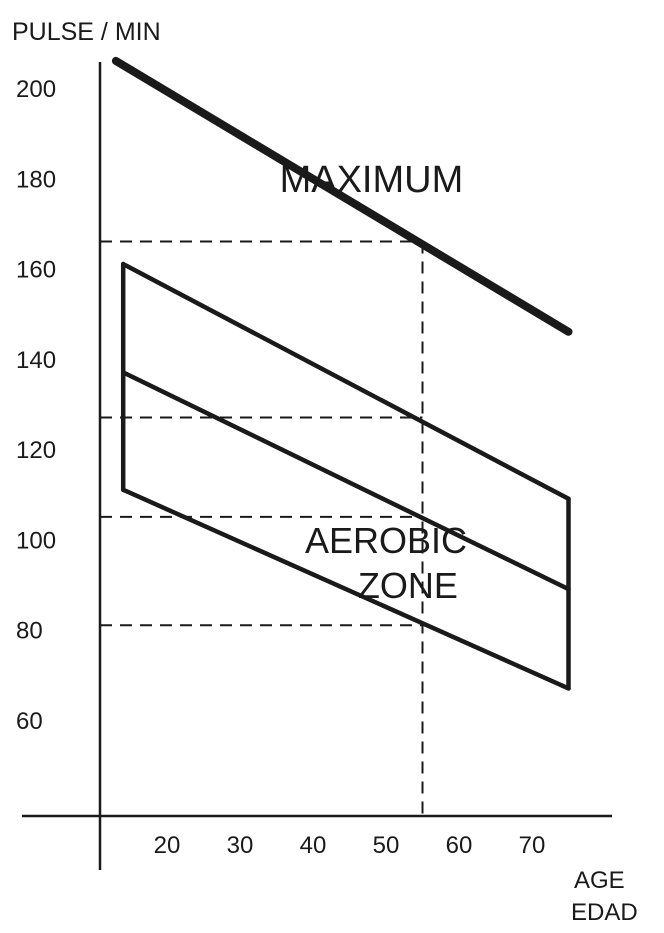 The height and width of the screenshot is (933, 664). I want to click on x-tick-label: 50, so click(386, 845).